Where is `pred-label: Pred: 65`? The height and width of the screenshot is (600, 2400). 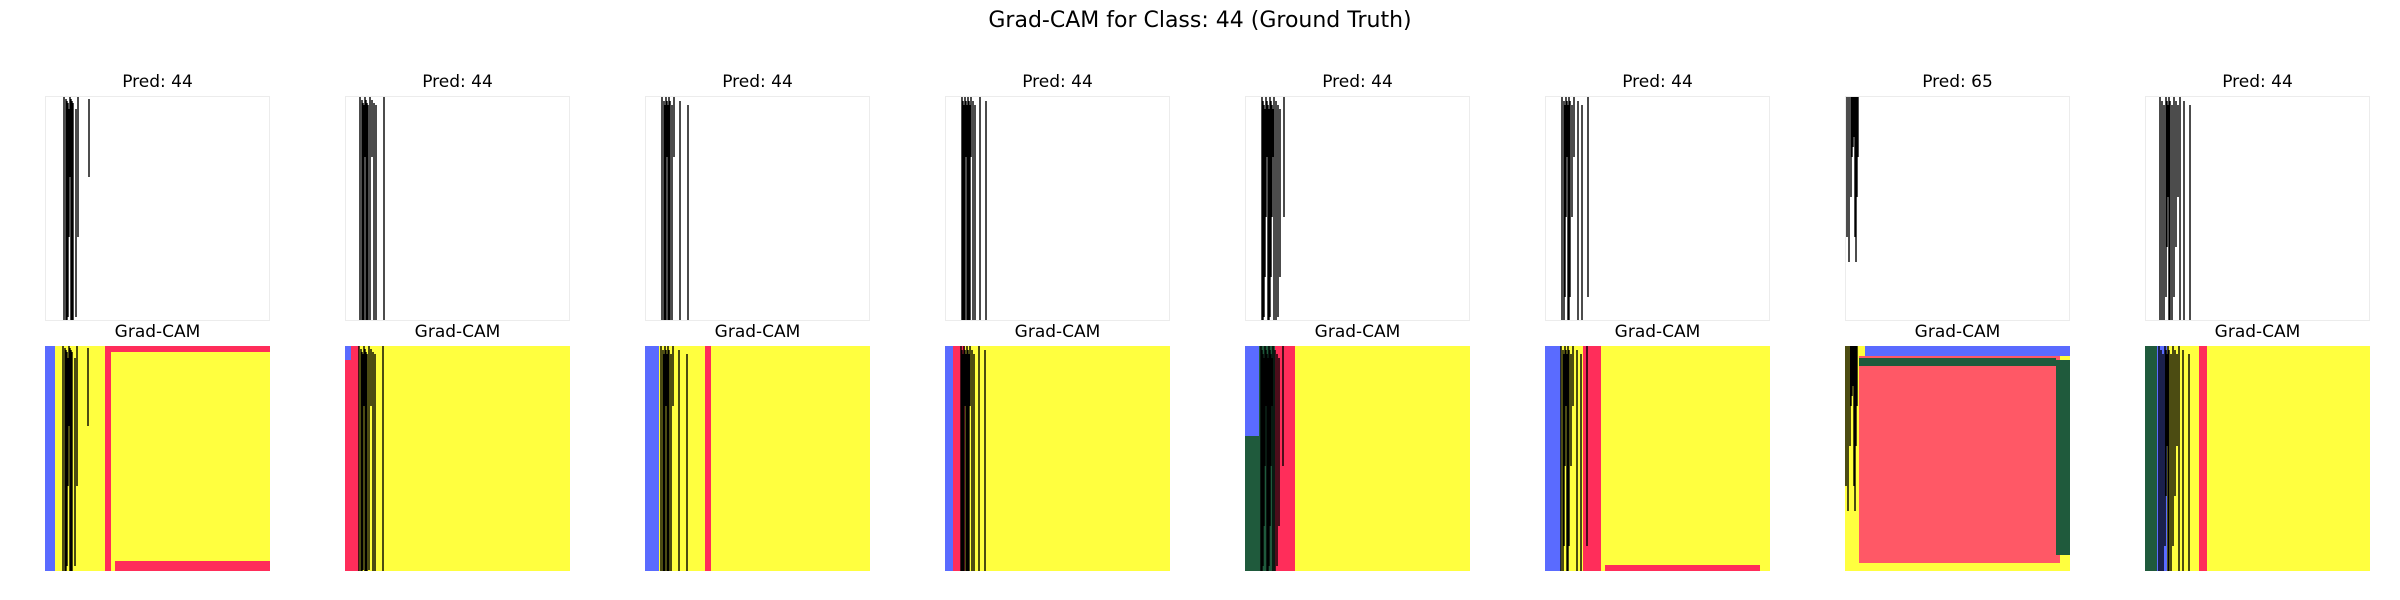 pred-label: Pred: 65 is located at coordinates (1957, 82).